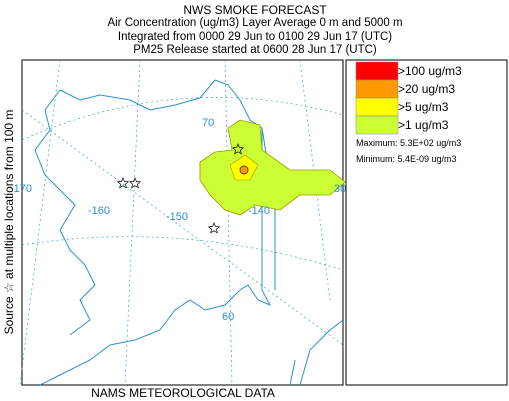 The image size is (509, 401). Describe the element at coordinates (408, 143) in the screenshot. I see `maximum: Maximum: 5.3E+02 ug/m3` at that location.